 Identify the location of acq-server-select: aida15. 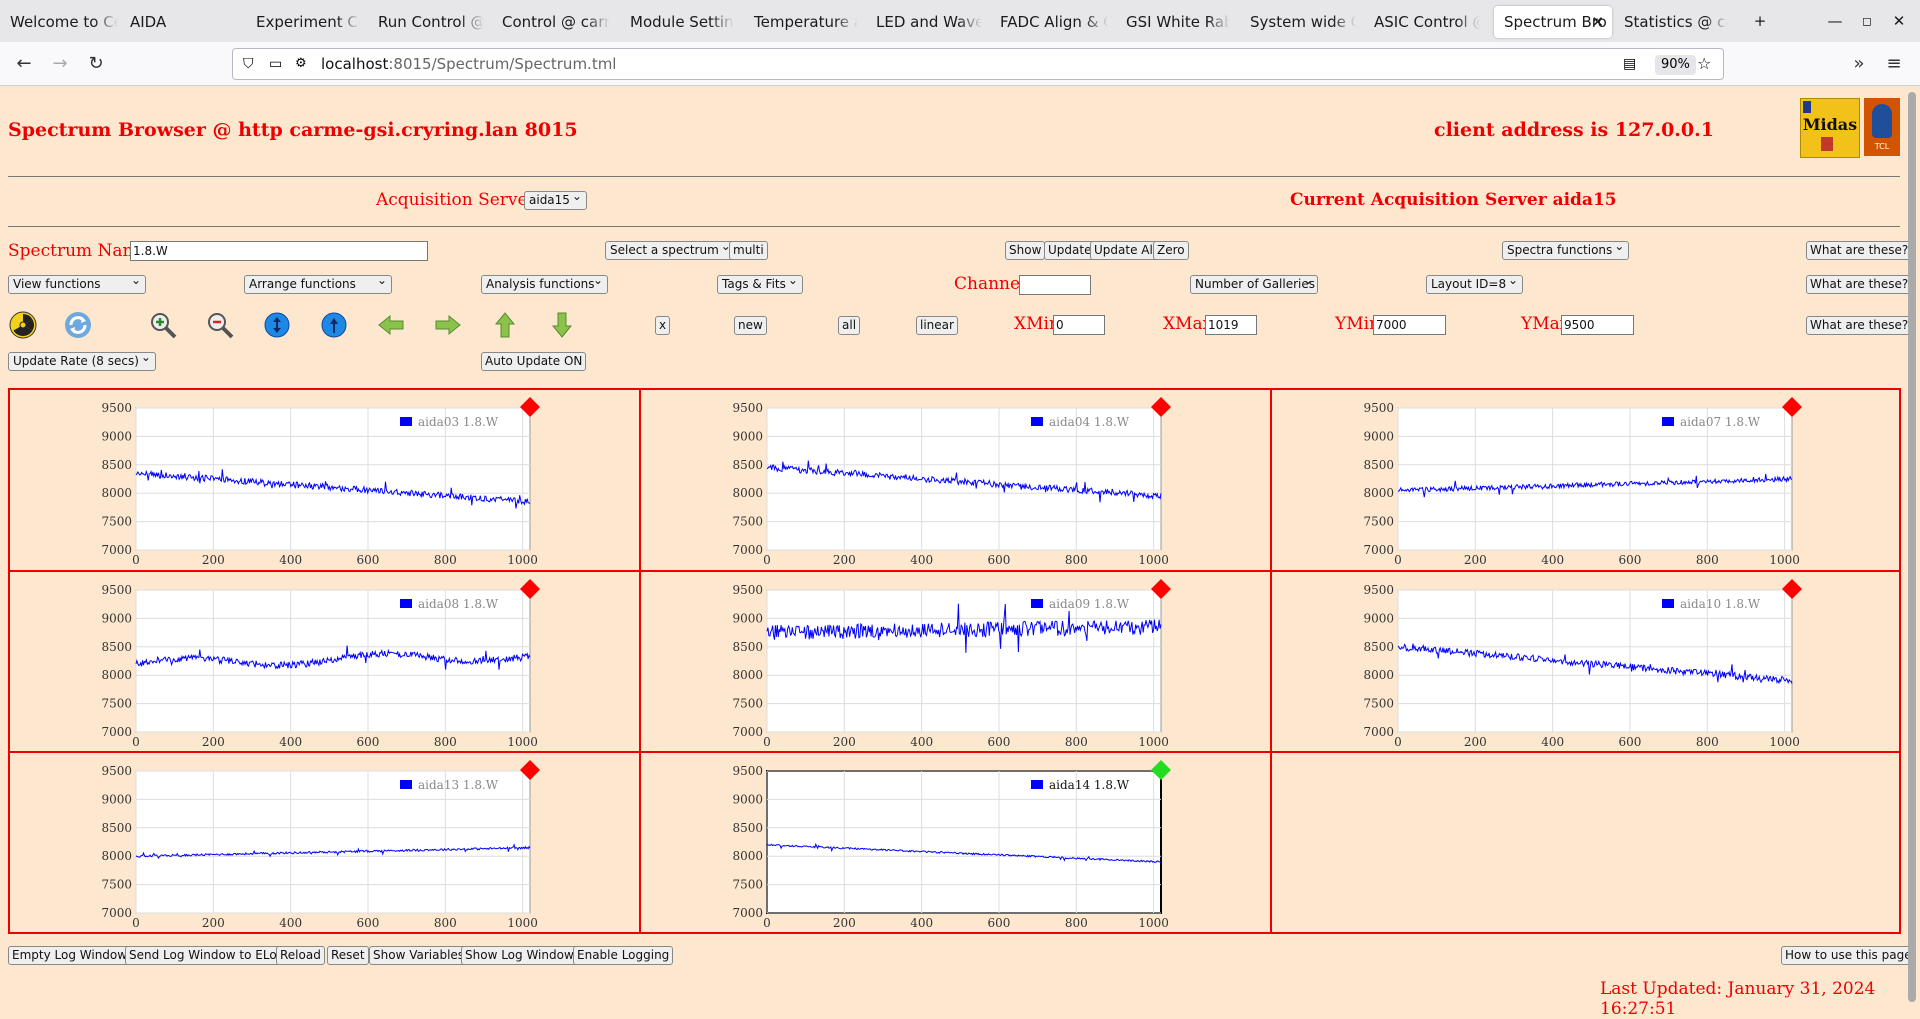
(555, 199).